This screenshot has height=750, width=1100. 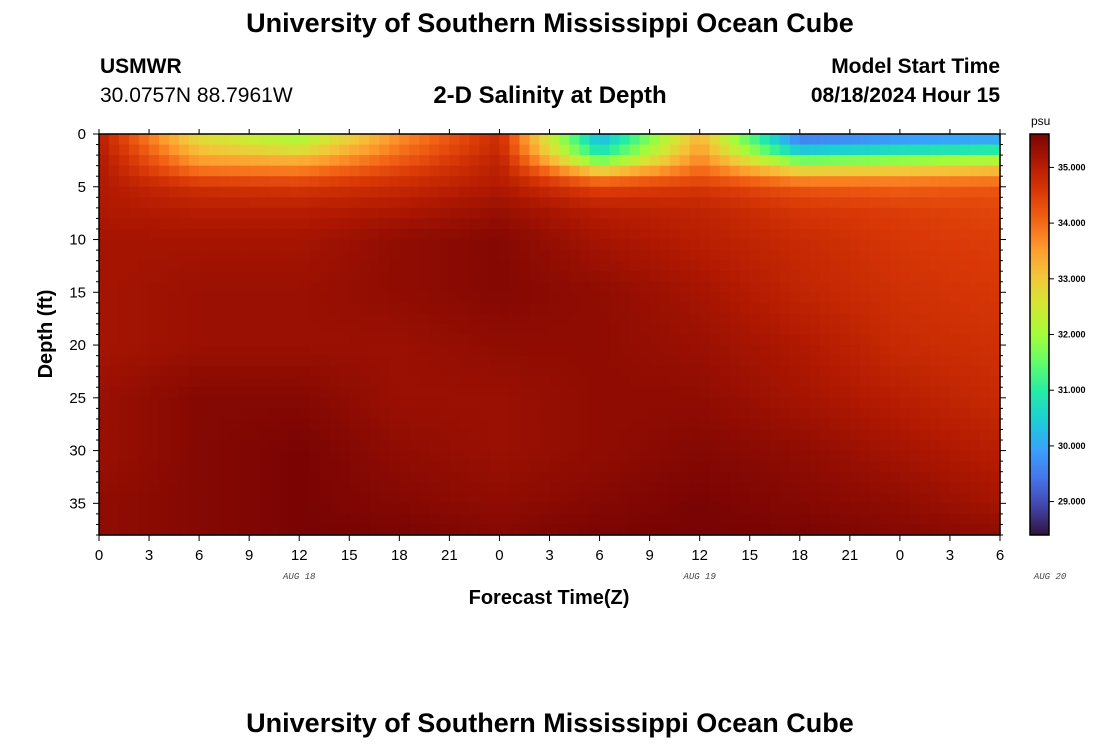 I want to click on model-start-label: Model Start Time, so click(x=915, y=66).